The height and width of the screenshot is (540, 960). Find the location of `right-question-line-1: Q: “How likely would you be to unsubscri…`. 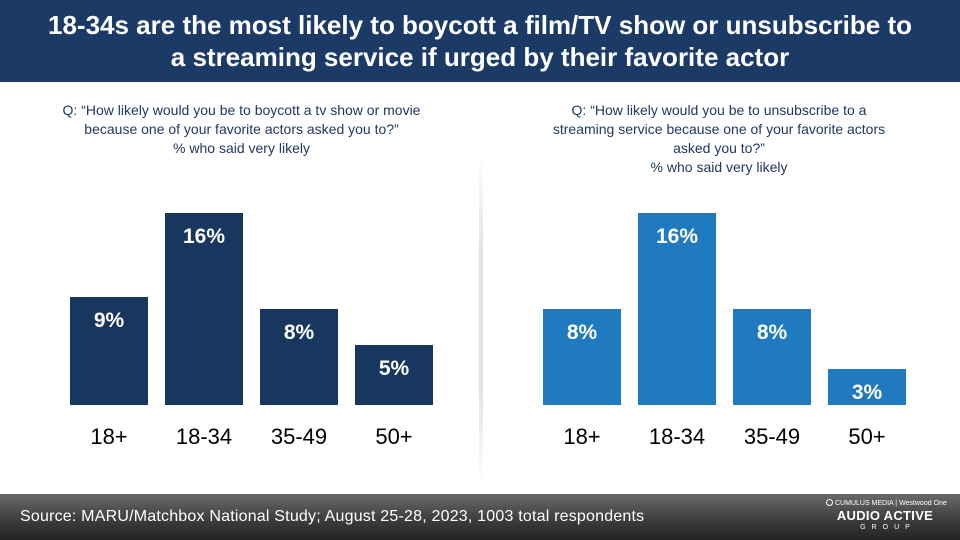

right-question-line-1: Q: “How likely would you be to unsubscri… is located at coordinates (719, 110).